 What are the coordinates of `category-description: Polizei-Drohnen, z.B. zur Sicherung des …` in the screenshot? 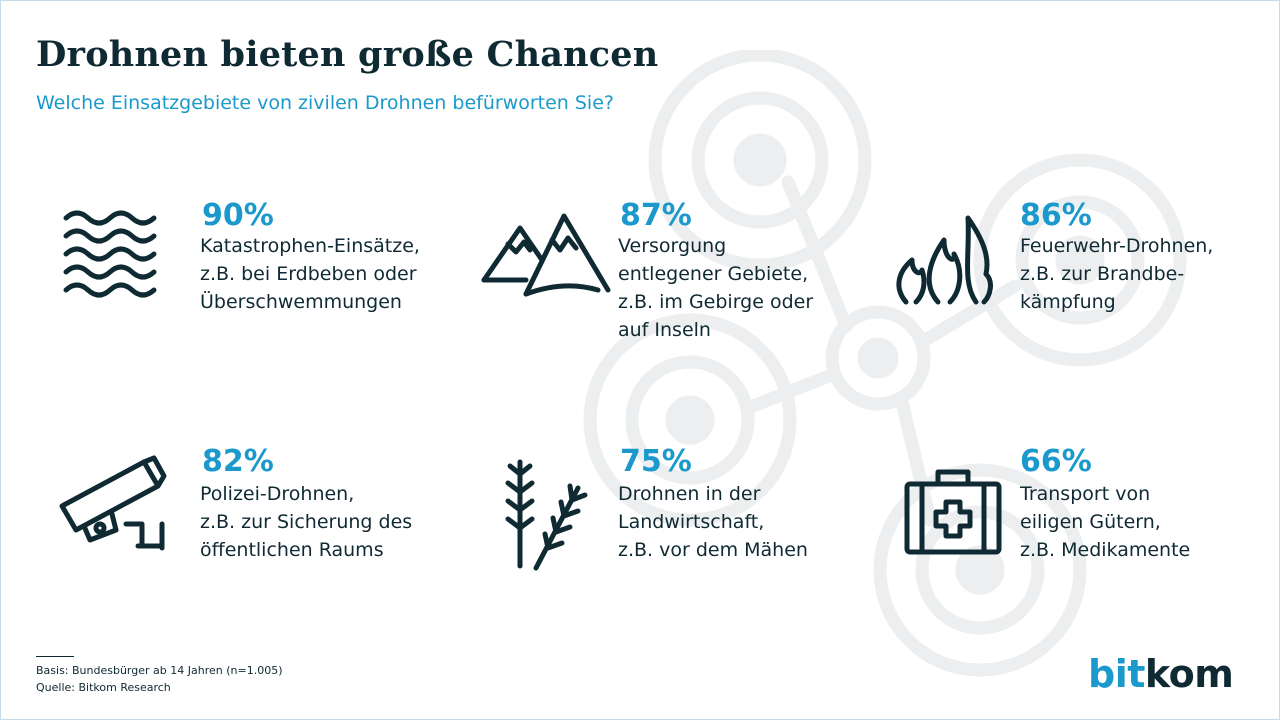 It's located at (306, 522).